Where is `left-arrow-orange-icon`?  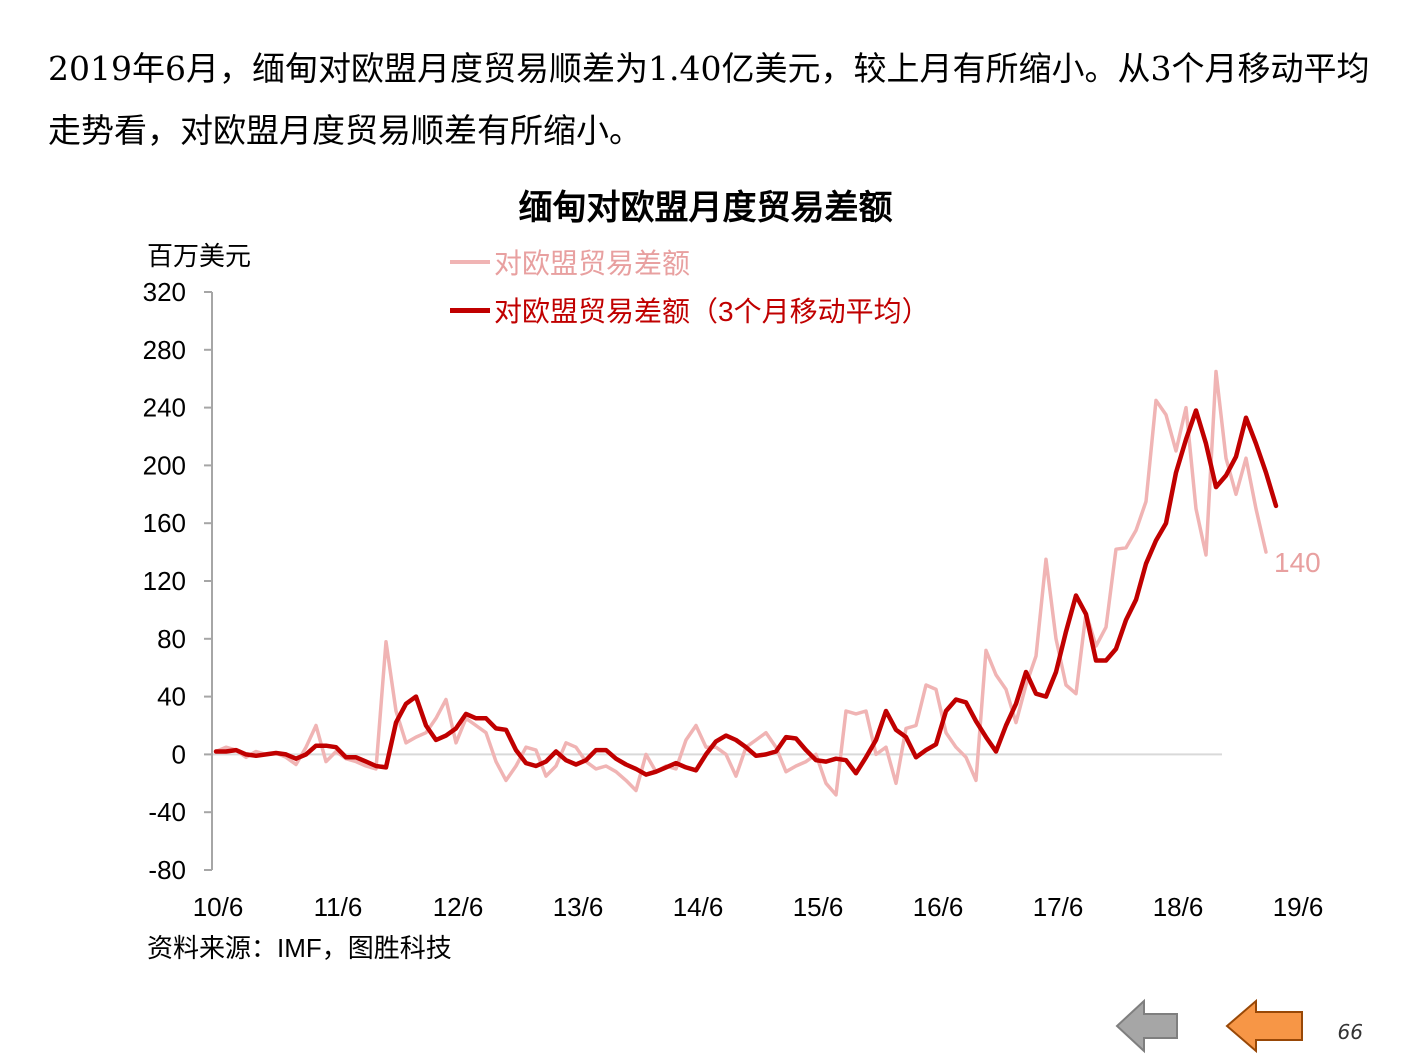
left-arrow-orange-icon is located at coordinates (1264, 1026).